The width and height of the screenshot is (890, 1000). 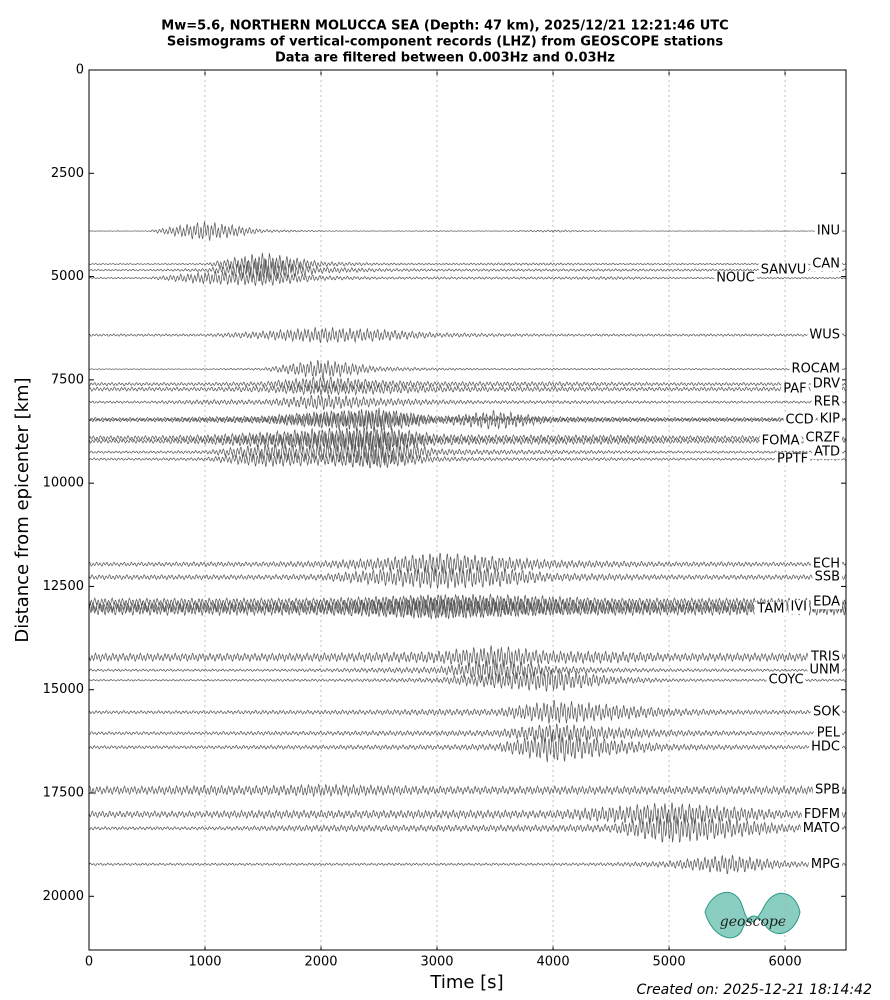 I want to click on station-label: MPG, so click(x=825, y=864).